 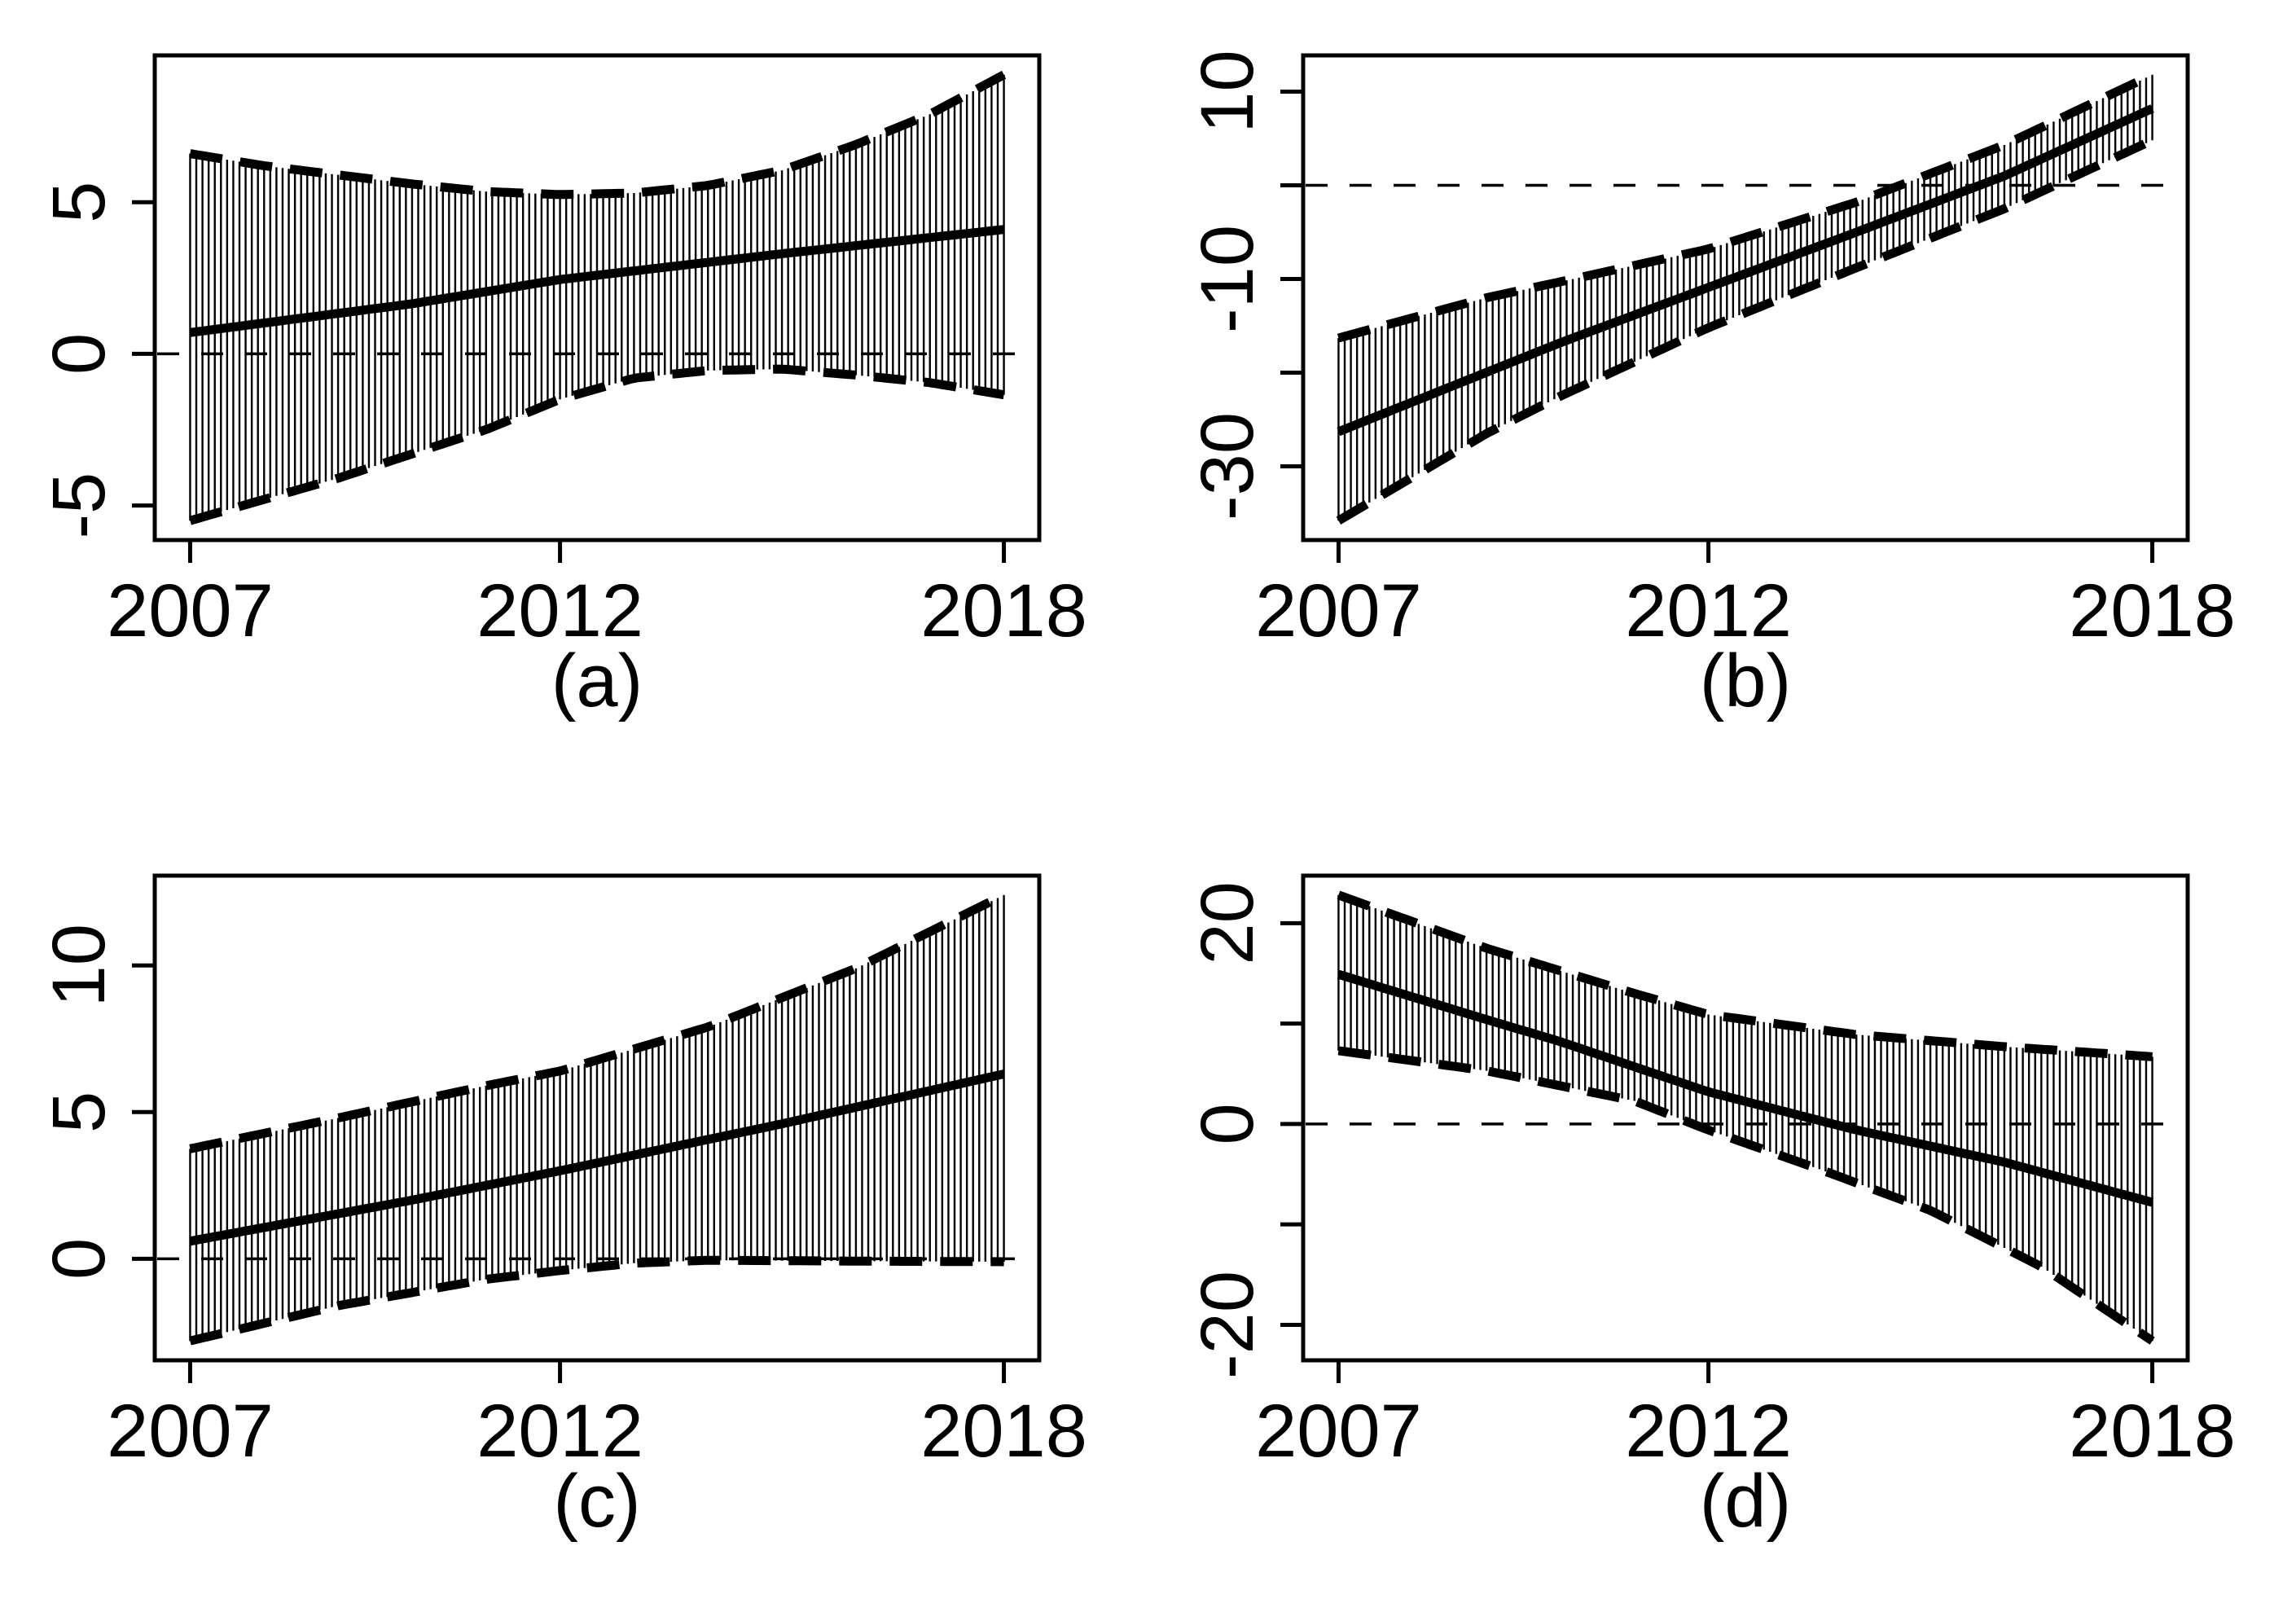 I want to click on y-axis: 10 5 0, so click(x=96, y=1102).